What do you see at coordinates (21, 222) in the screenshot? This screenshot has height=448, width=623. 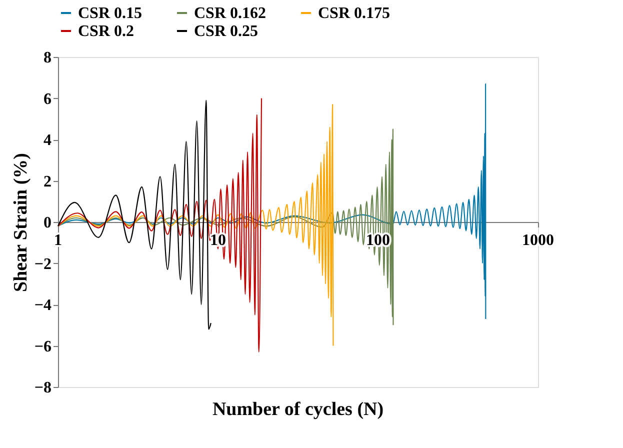 I see `y-axis-title: Shear Strain (%)` at bounding box center [21, 222].